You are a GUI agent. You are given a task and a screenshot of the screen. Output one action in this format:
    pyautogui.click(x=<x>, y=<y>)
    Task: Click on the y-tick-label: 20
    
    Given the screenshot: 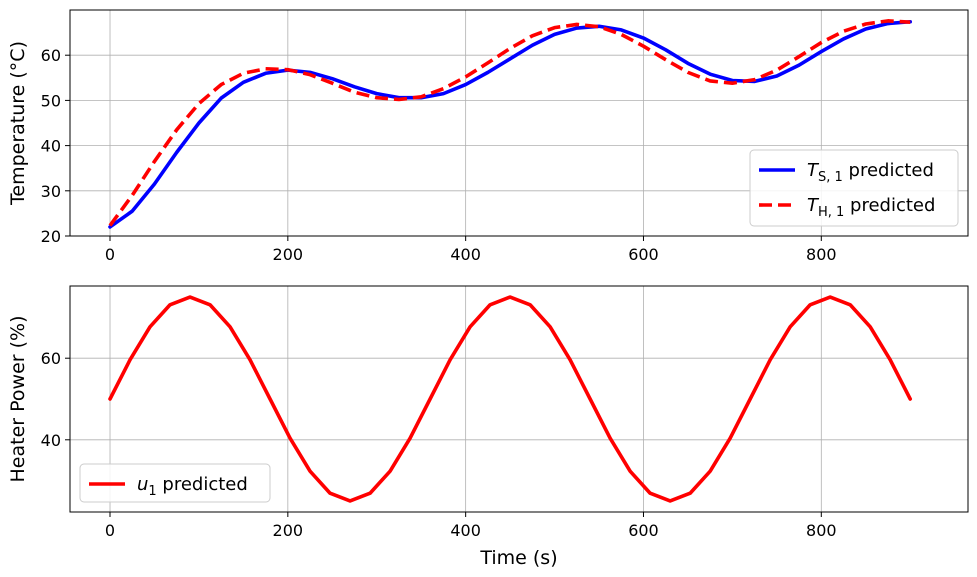 What is the action you would take?
    pyautogui.click(x=51, y=236)
    